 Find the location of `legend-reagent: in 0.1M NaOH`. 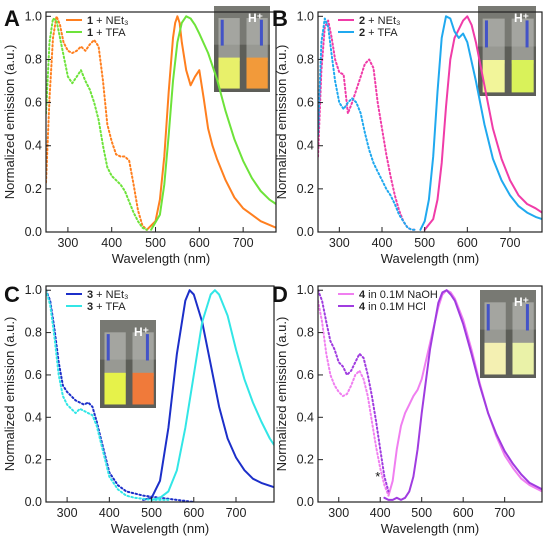

legend-reagent: in 0.1M NaOH is located at coordinates (401, 295).